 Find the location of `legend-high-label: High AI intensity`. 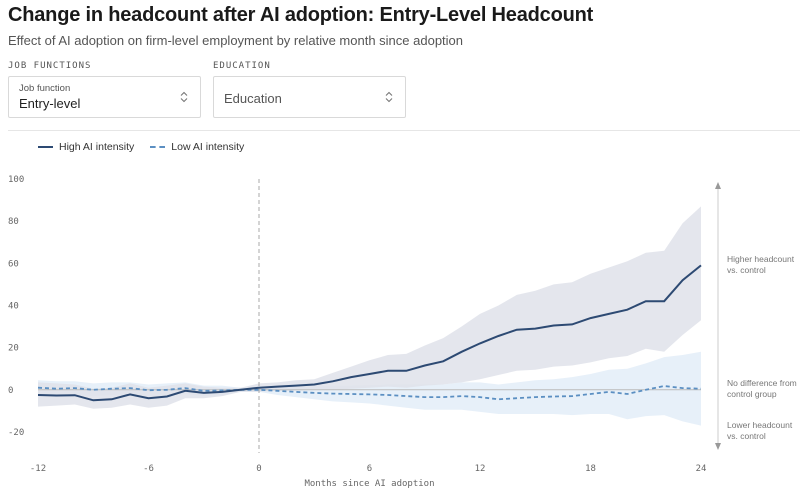

legend-high-label: High AI intensity is located at coordinates (97, 147).